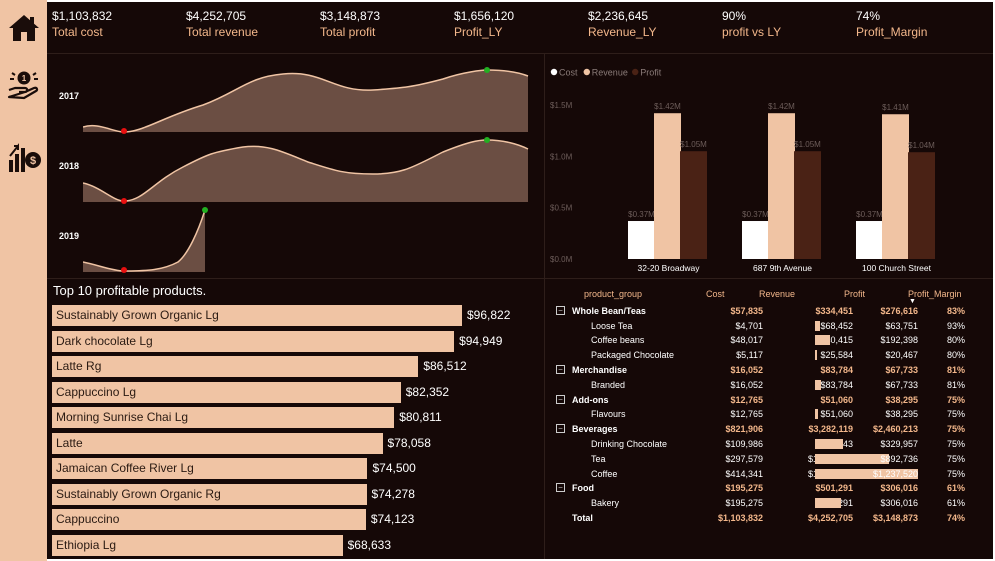 The height and width of the screenshot is (561, 995). What do you see at coordinates (306, 100) in the screenshot?
I see `area-chart-2017` at bounding box center [306, 100].